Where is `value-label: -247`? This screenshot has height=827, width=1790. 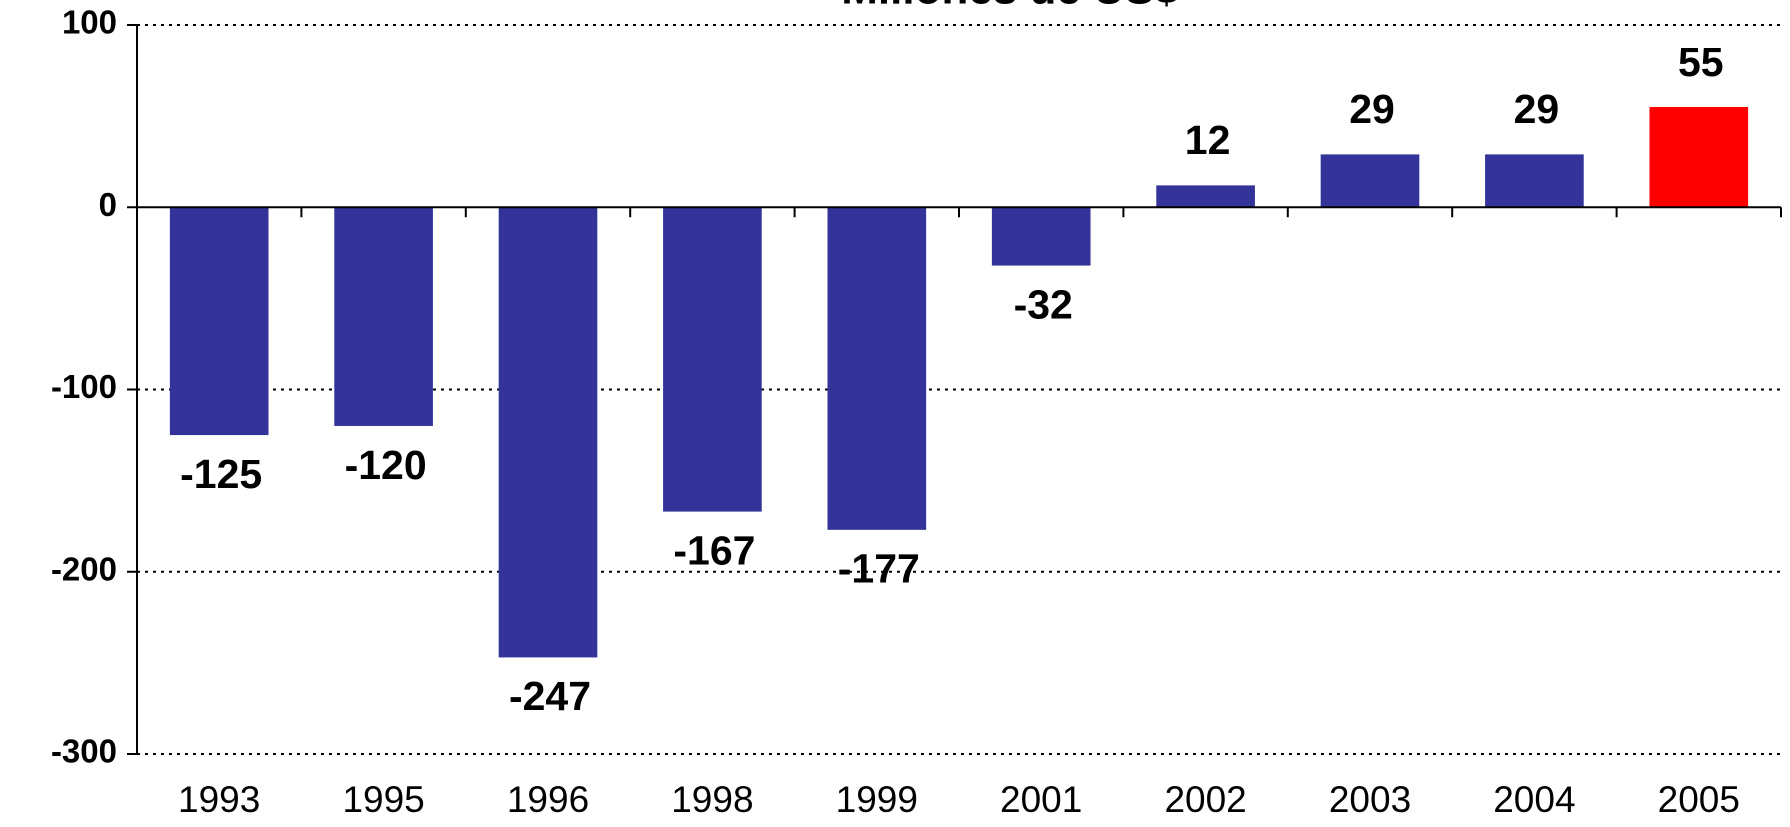 value-label: -247 is located at coordinates (550, 696).